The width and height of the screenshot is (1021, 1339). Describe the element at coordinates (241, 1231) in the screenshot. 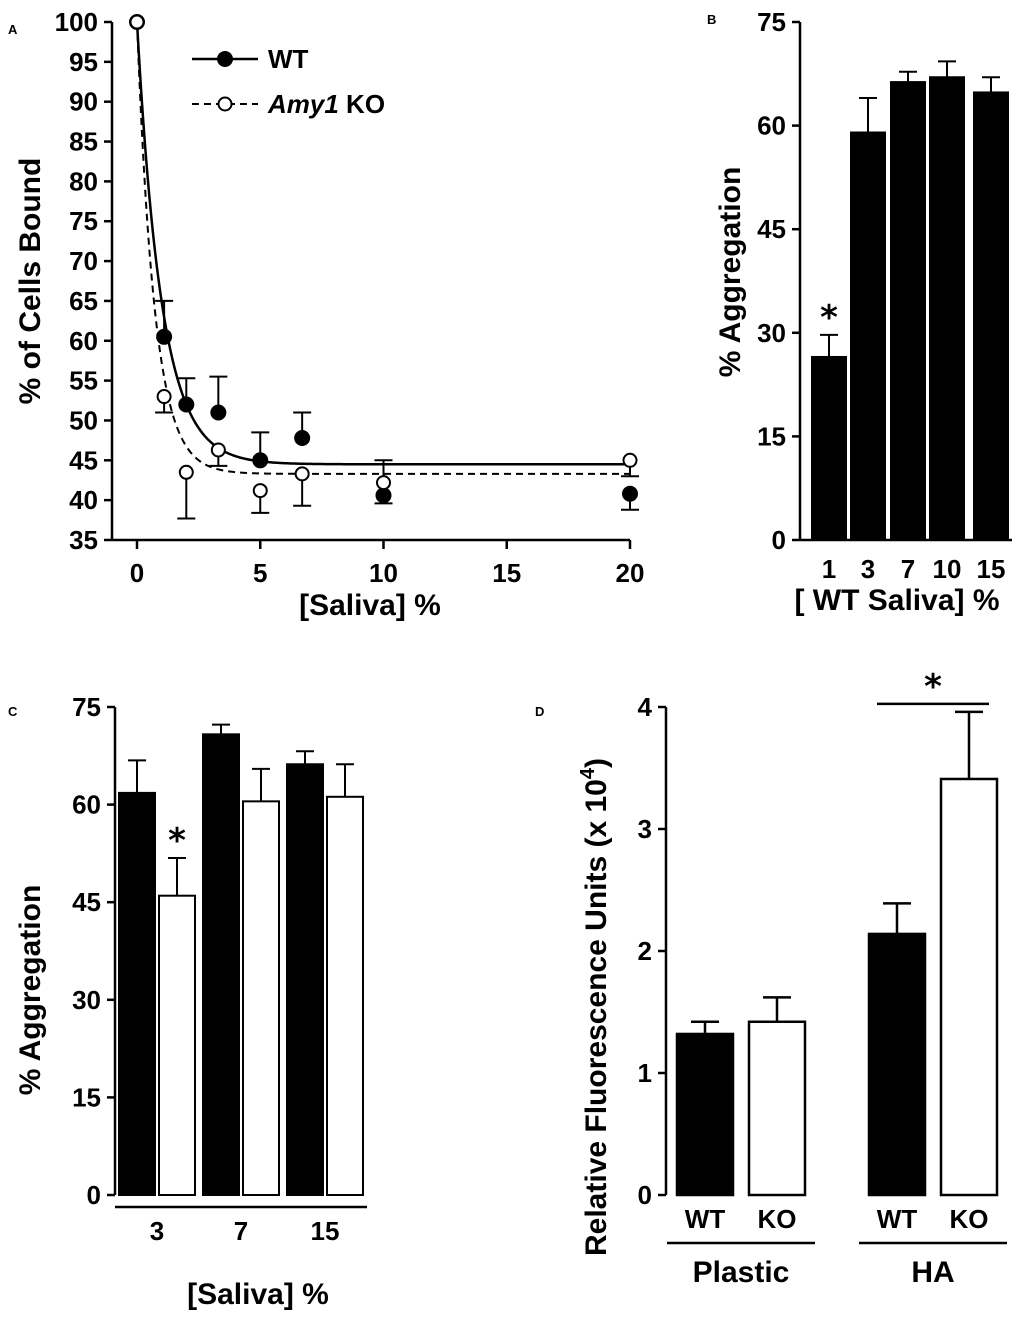

I see `category-label: 7` at that location.